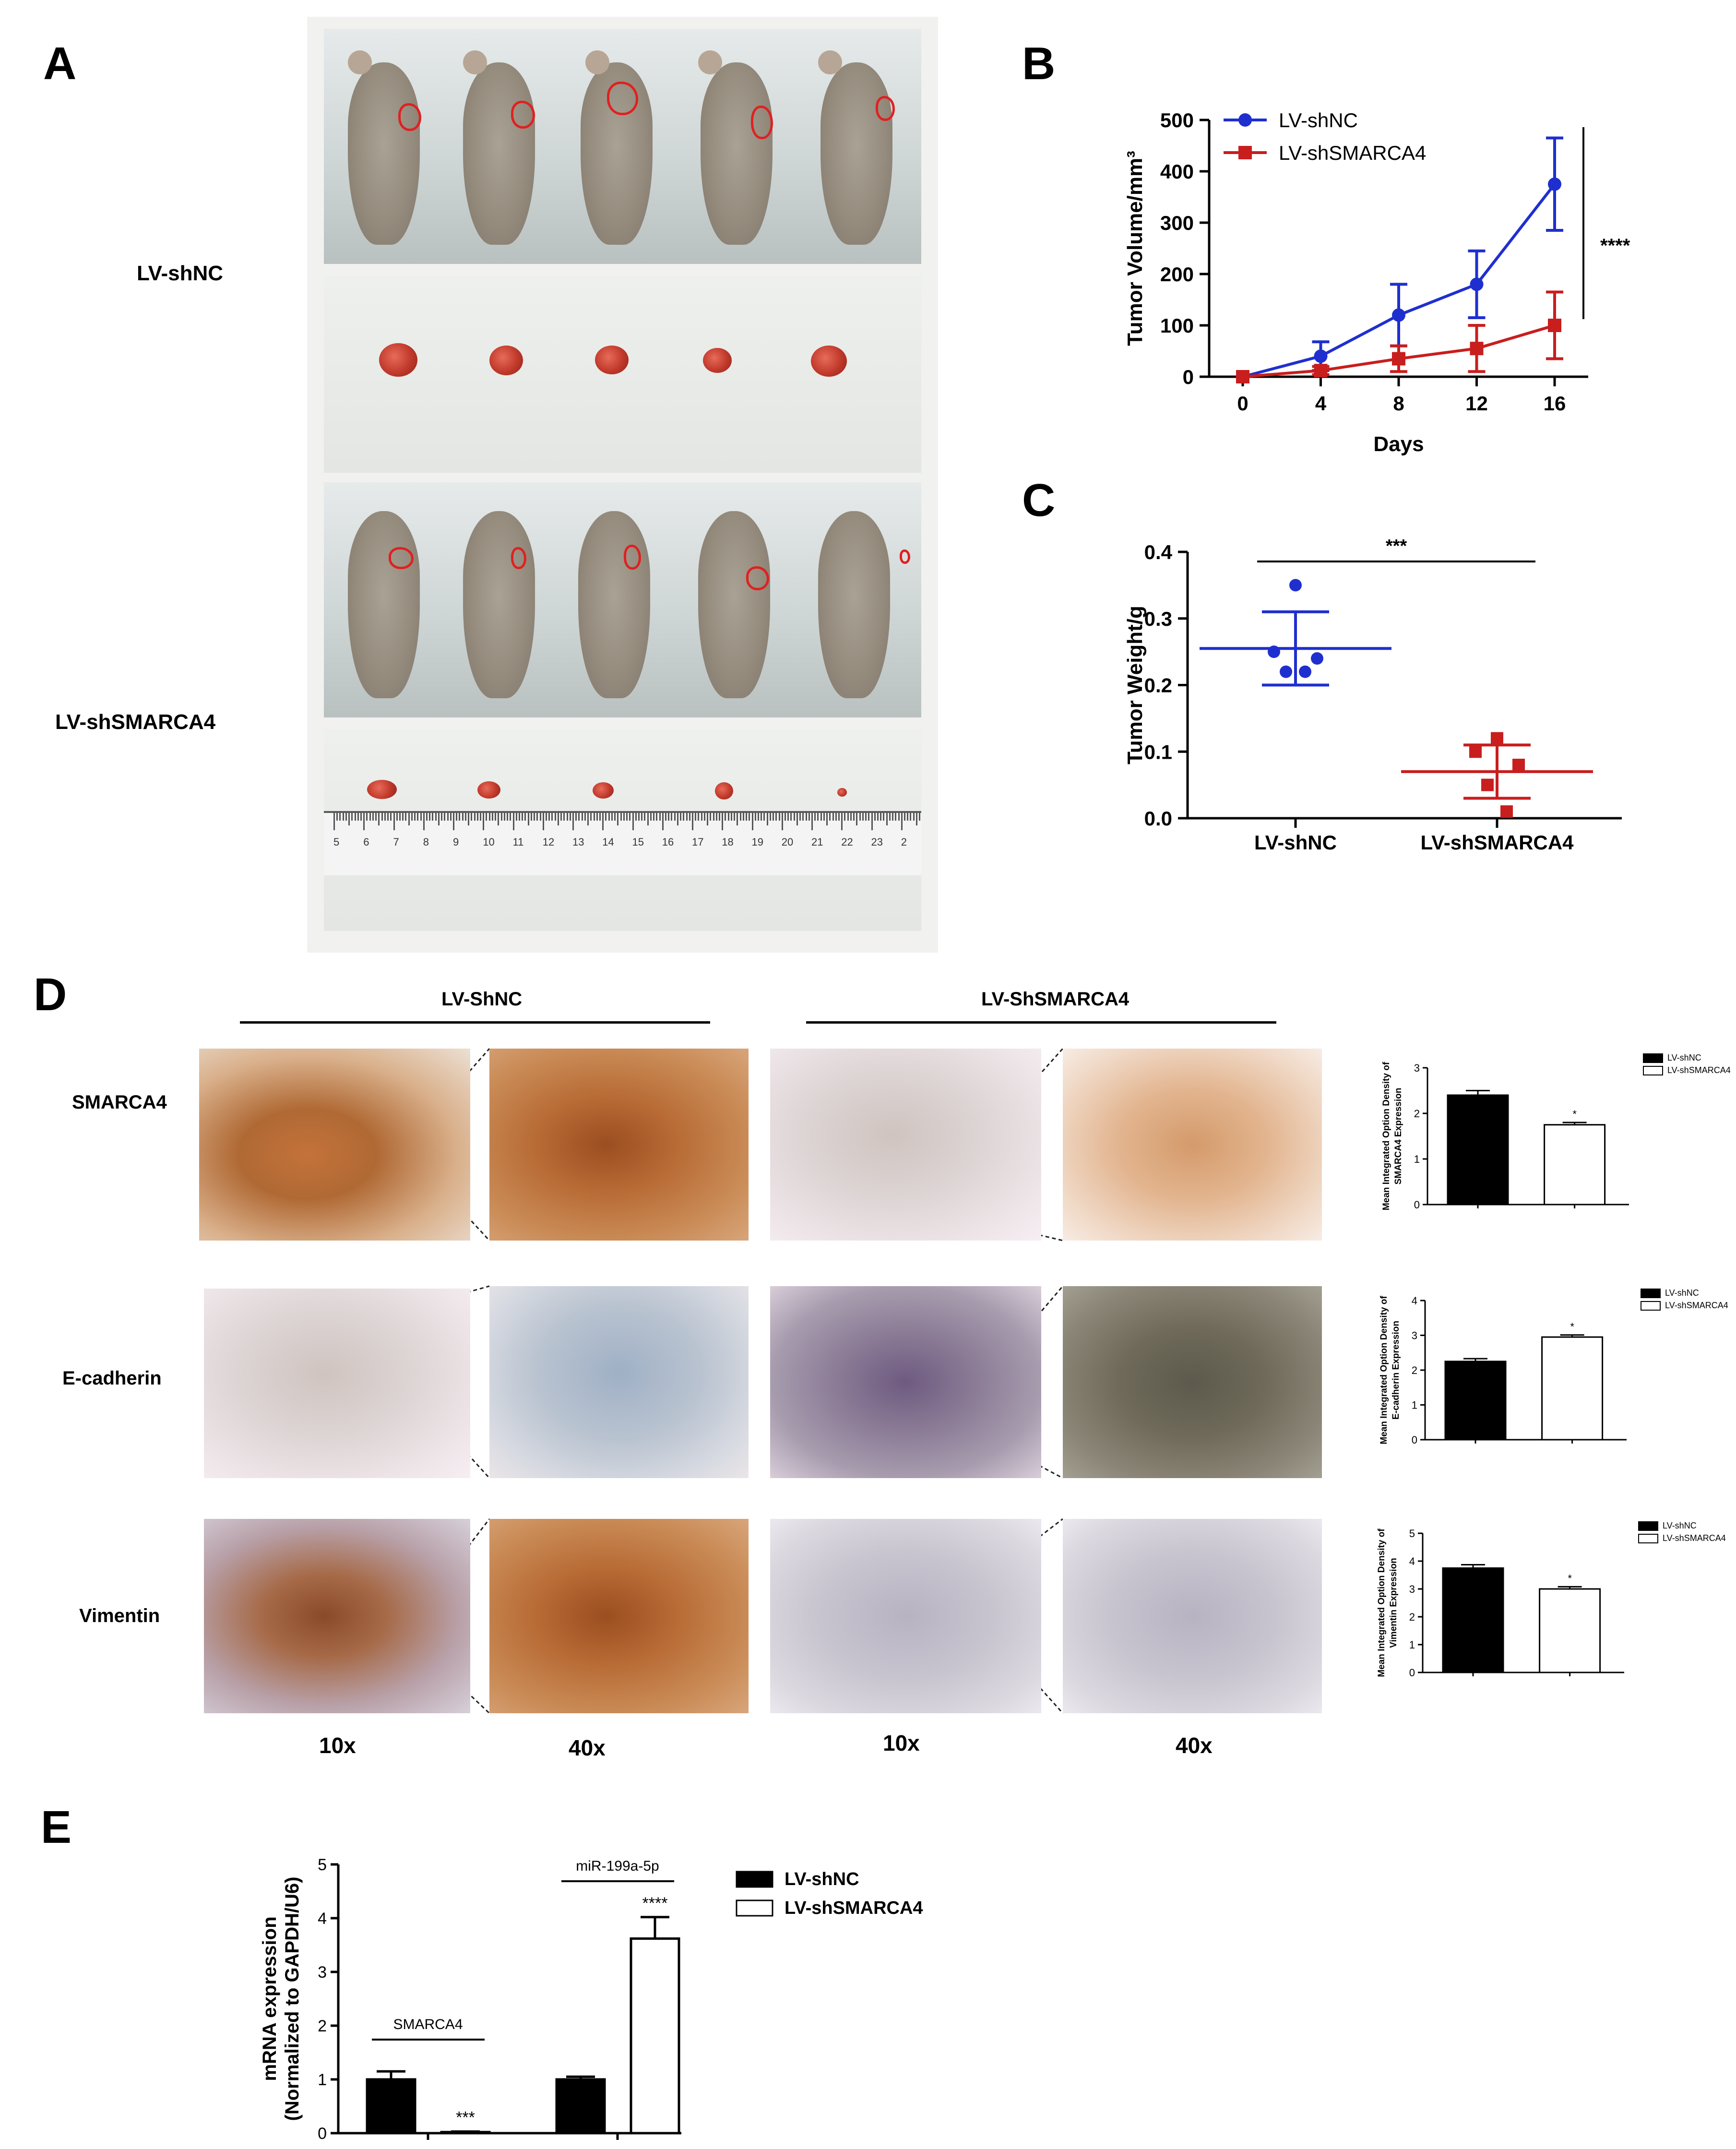 This screenshot has width=1736, height=2149. I want to click on y-tick-label: 0, so click(1188, 377).